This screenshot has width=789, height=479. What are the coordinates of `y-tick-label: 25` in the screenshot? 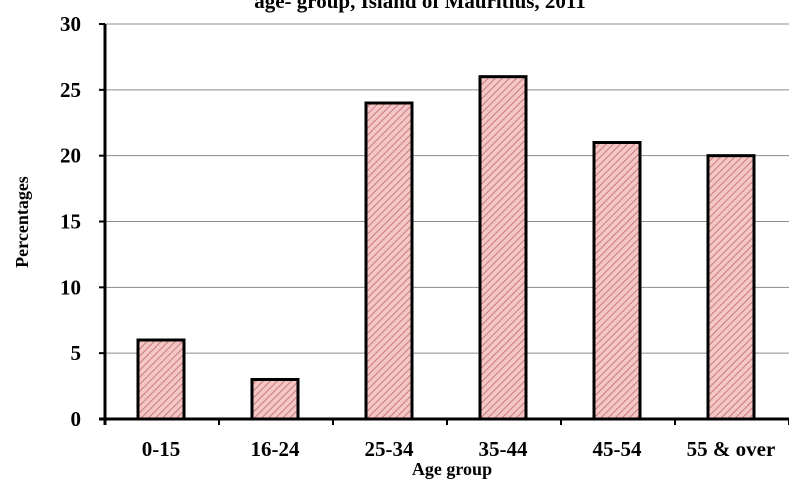 It's located at (70, 90).